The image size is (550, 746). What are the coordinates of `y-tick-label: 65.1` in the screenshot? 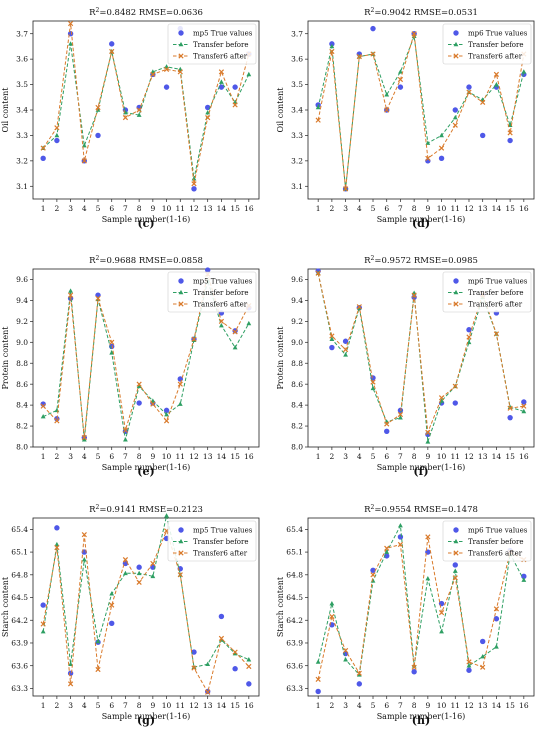 It's located at (294, 552).